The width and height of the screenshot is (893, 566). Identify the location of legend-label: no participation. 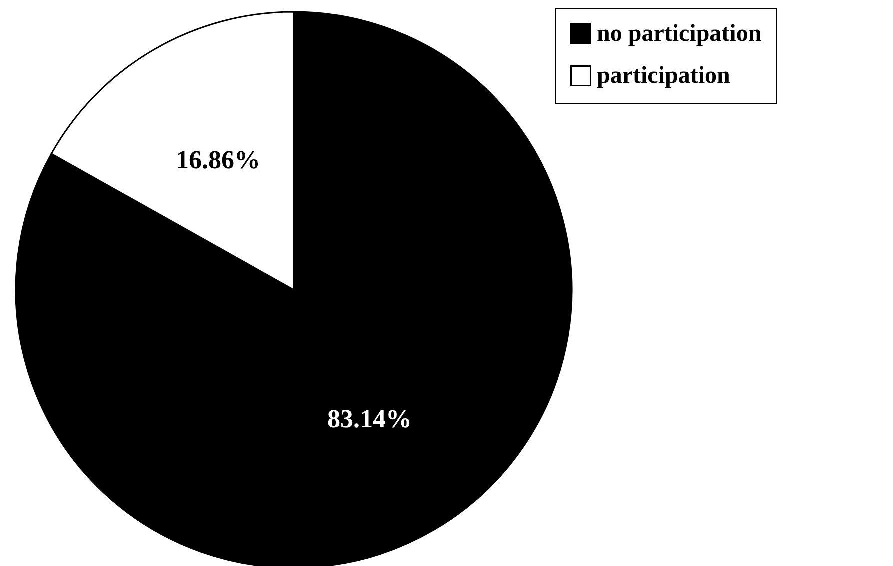
(679, 34).